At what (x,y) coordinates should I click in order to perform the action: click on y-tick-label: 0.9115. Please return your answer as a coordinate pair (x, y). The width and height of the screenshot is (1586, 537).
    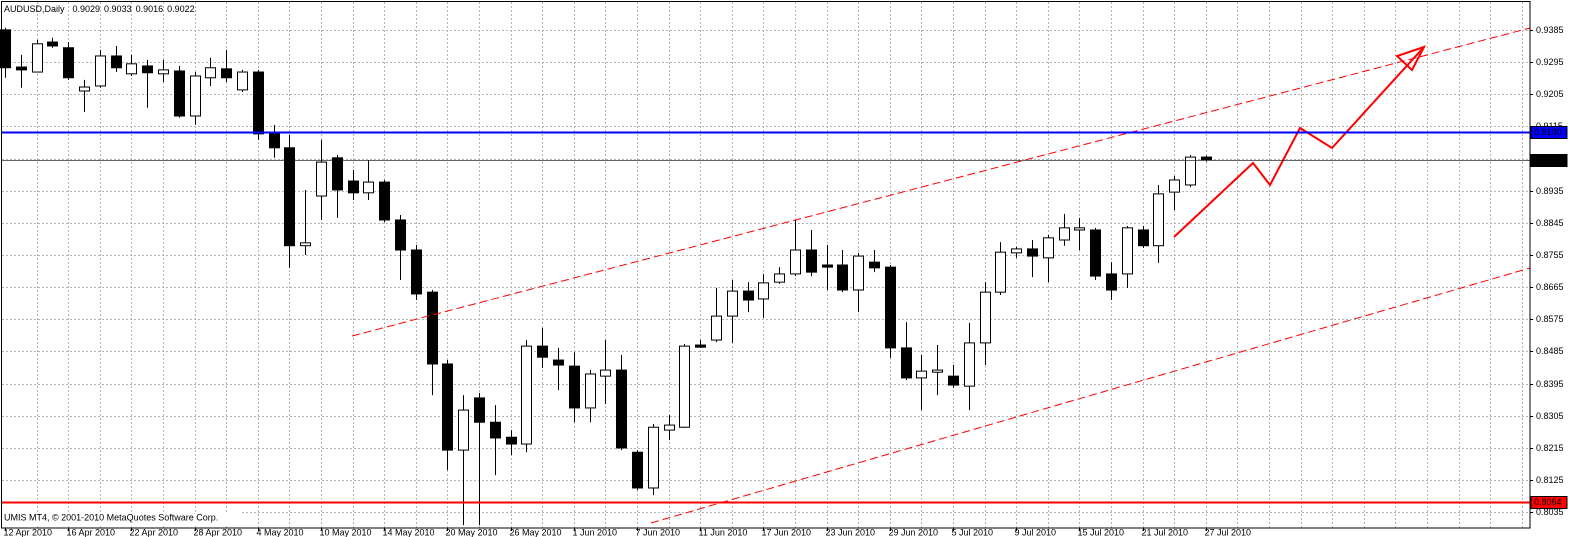
    Looking at the image, I should click on (1549, 126).